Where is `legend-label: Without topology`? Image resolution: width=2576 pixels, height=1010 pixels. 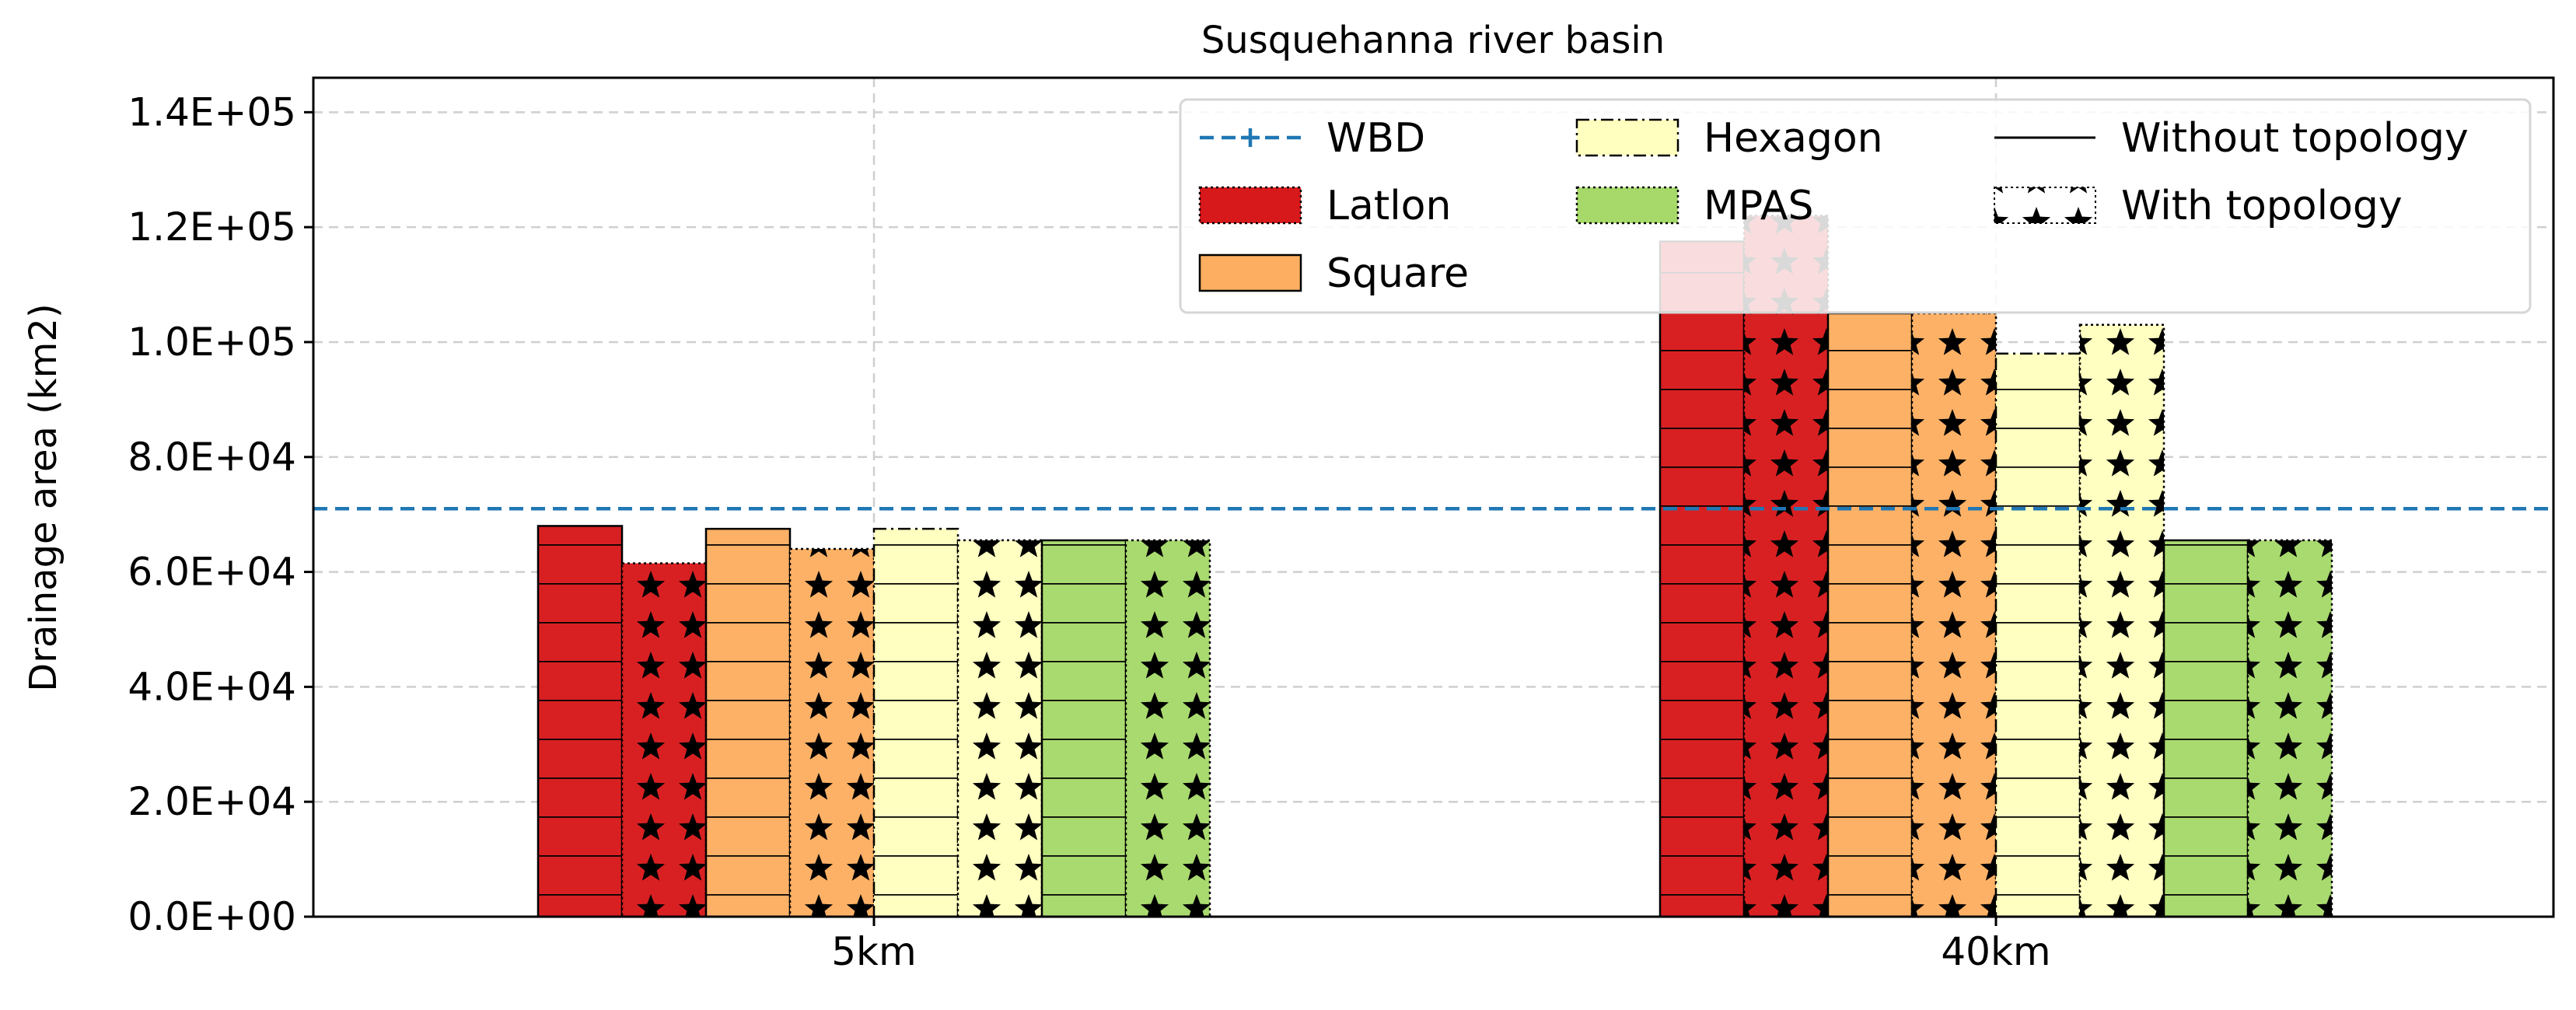
legend-label: Without topology is located at coordinates (2295, 138).